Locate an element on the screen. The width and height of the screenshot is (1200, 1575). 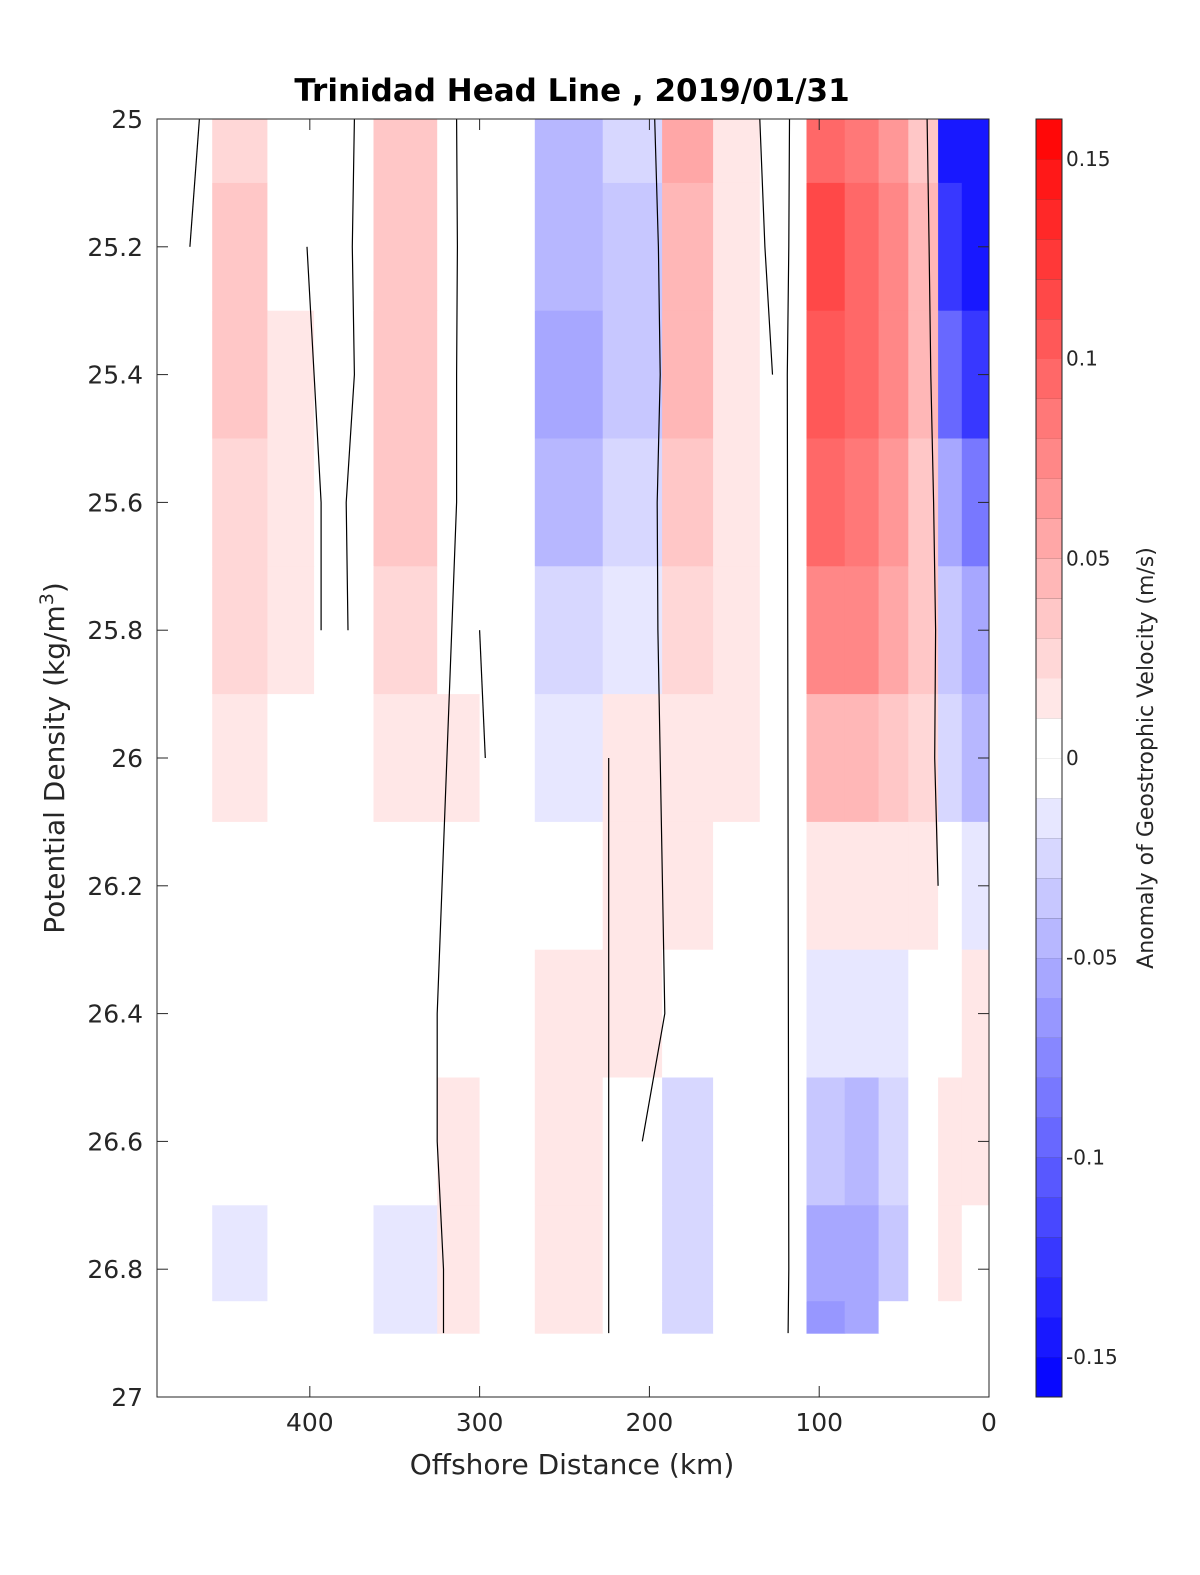
y-tick-label: 27 is located at coordinates (127, 1397).